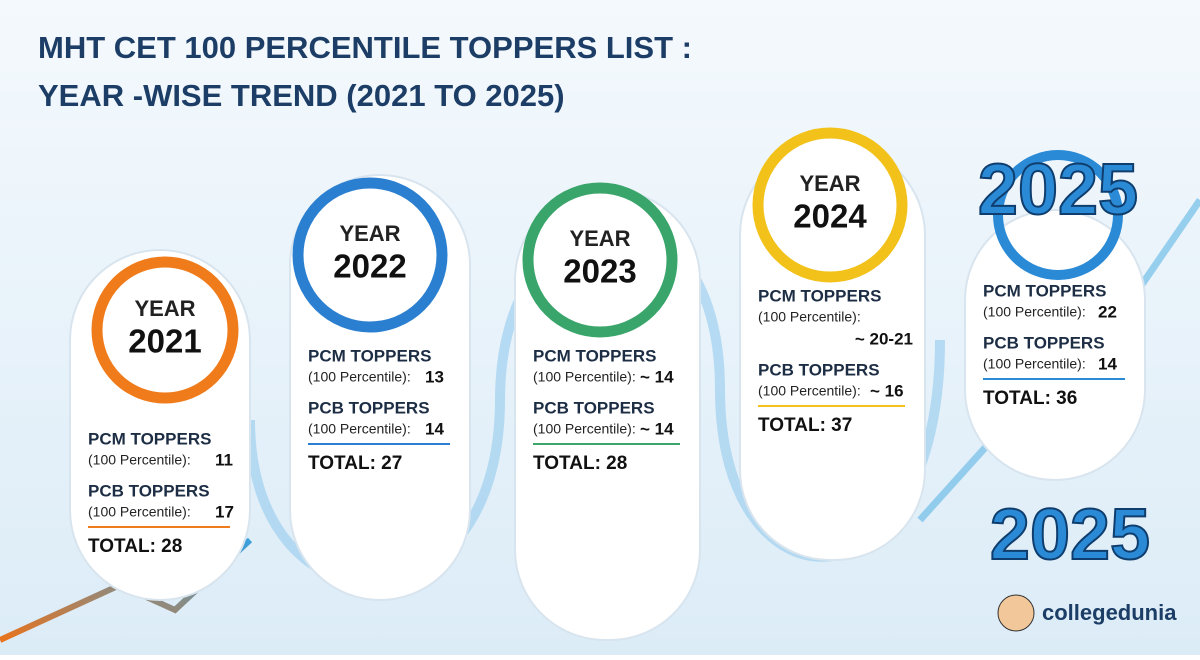  Describe the element at coordinates (599, 271) in the screenshot. I see `year: 2023` at that location.